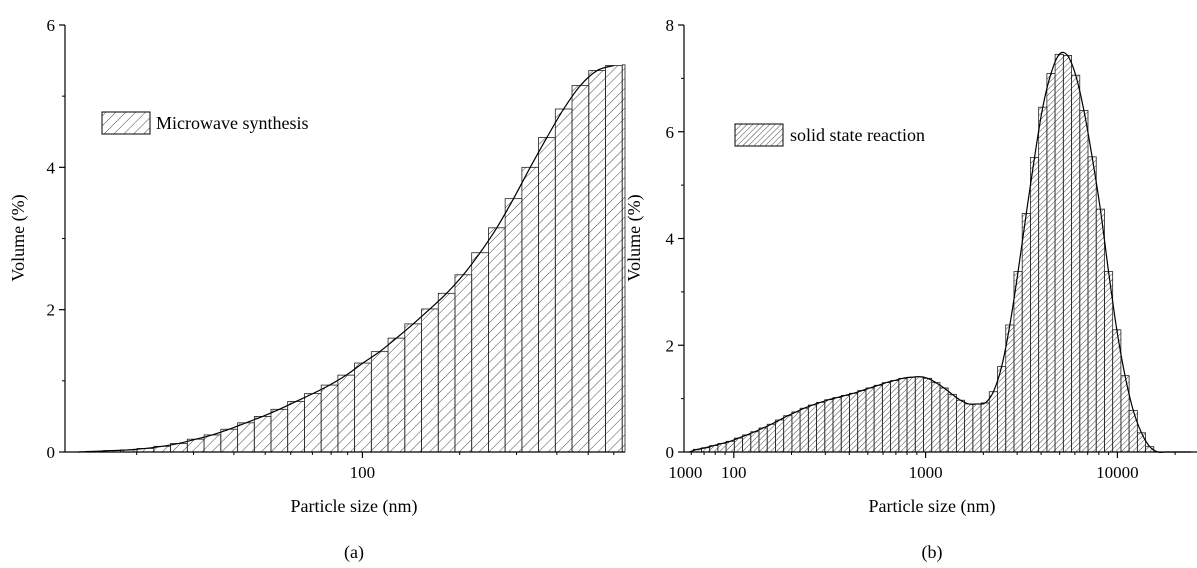  I want to click on legend-b: solid state reaction, so click(829, 135).